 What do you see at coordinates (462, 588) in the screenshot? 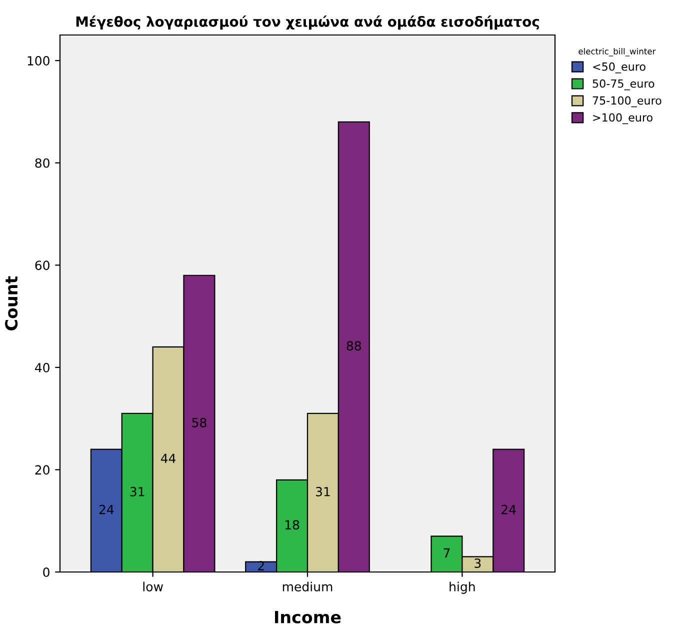
I see `x-tick-label: high` at bounding box center [462, 588].